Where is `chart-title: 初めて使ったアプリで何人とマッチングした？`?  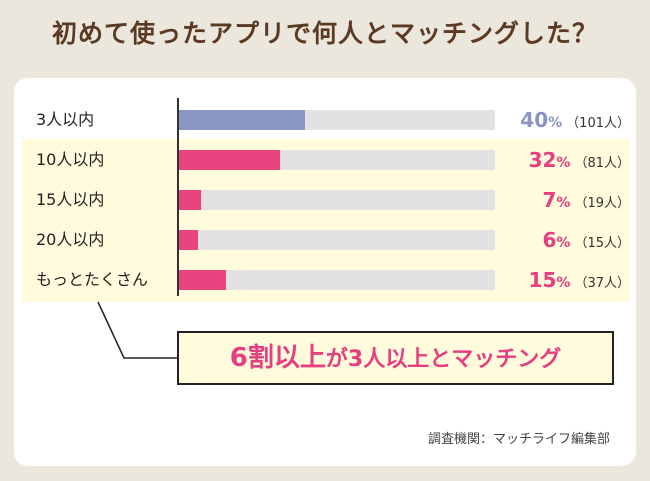 chart-title: 初めて使ったアプリで何人とマッチングした？ is located at coordinates (324, 33).